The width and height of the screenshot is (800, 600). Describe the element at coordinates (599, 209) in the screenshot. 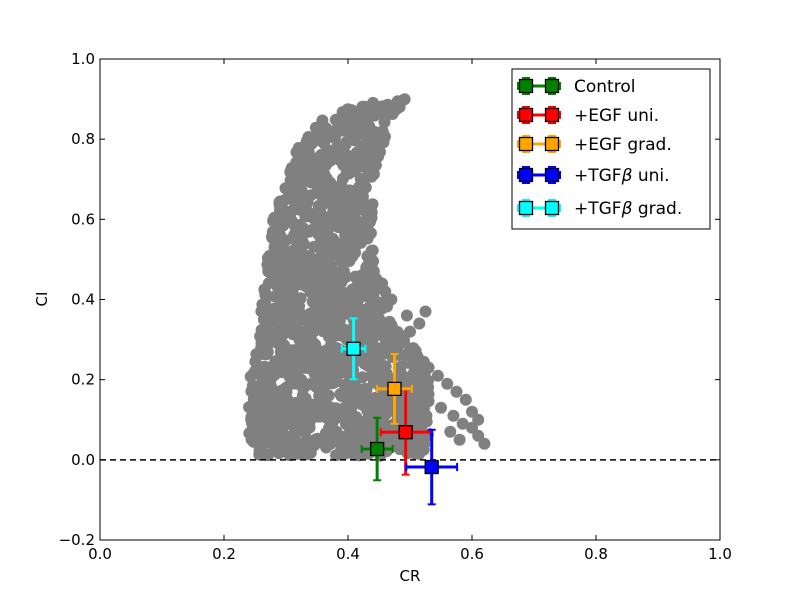

I see `legend-entry: +TGFβ grad.` at that location.